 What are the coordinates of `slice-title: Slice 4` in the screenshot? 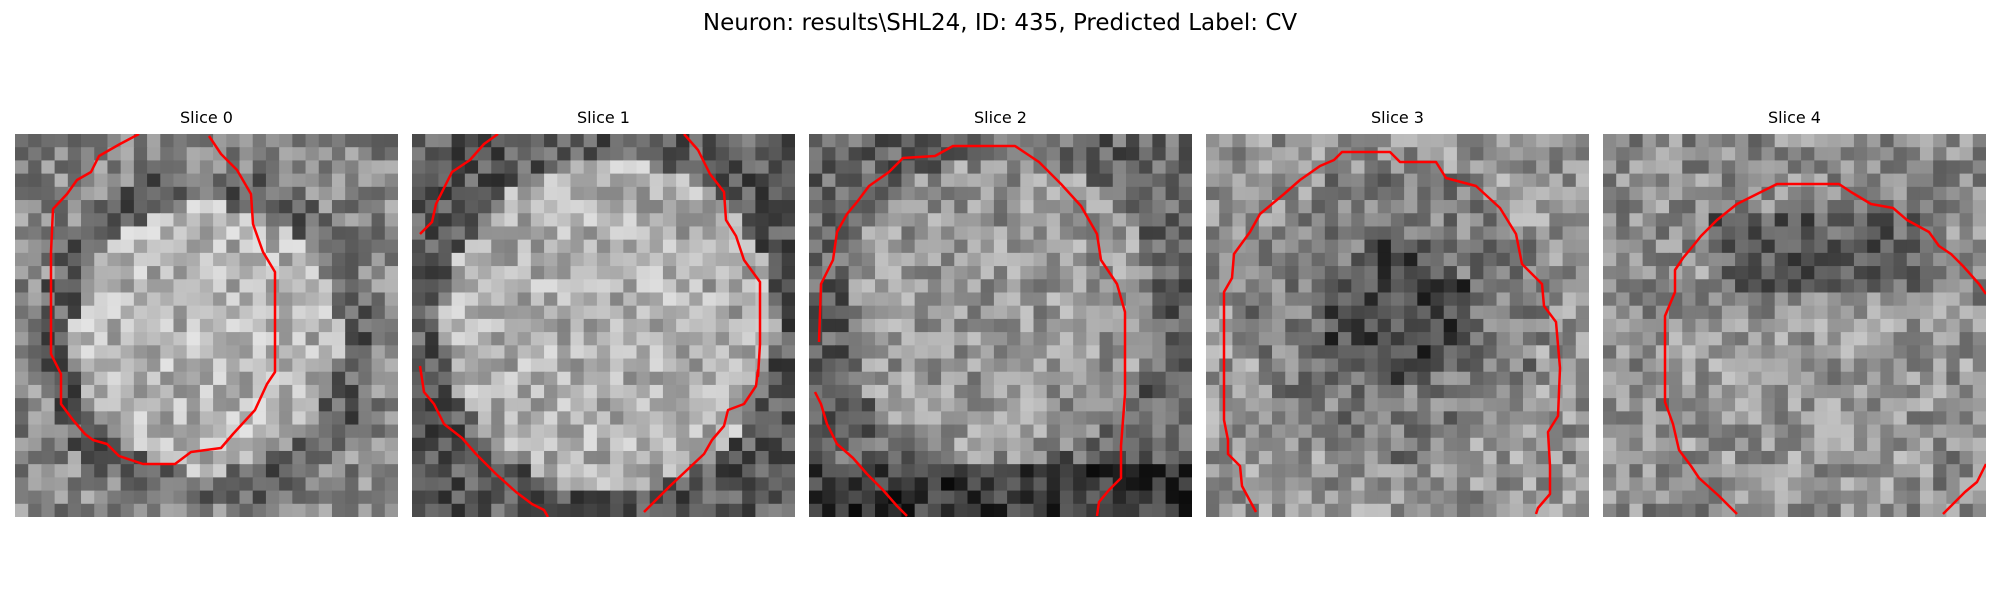 It's located at (1794, 117).